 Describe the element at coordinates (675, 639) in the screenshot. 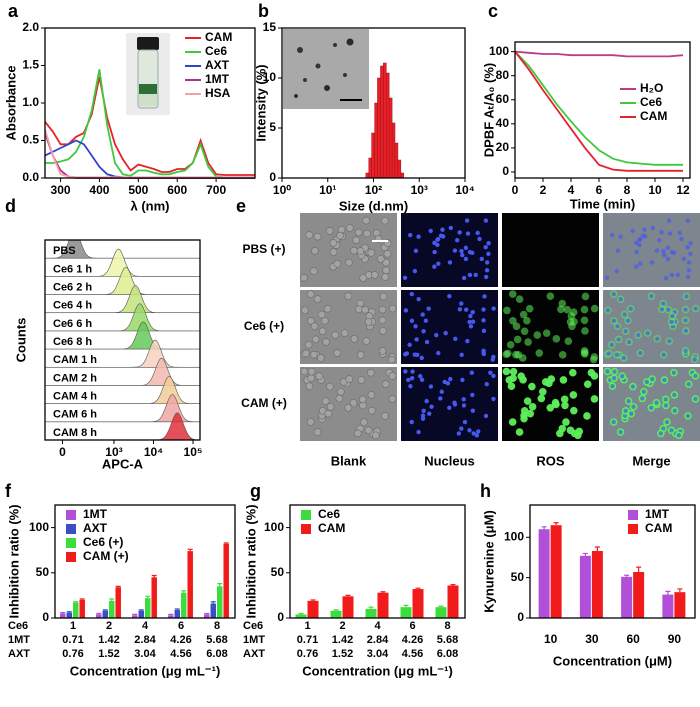

I see `x-tick-label: 90` at that location.